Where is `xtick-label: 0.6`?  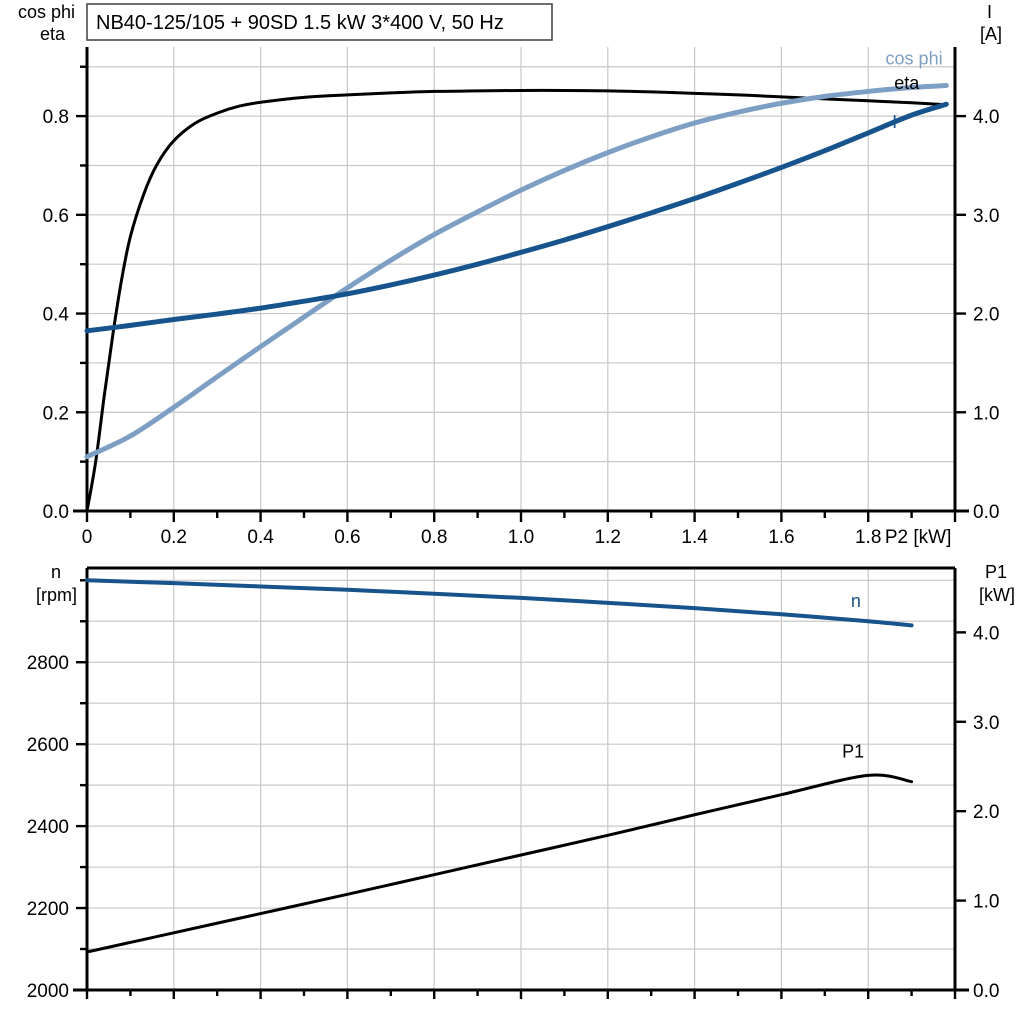
xtick-label: 0.6 is located at coordinates (347, 537).